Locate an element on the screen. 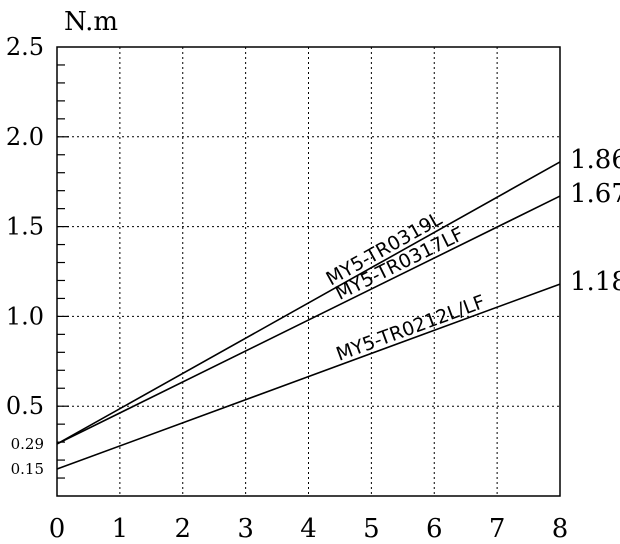 The width and height of the screenshot is (620, 544). x-tick-label: 1 is located at coordinates (120, 529).